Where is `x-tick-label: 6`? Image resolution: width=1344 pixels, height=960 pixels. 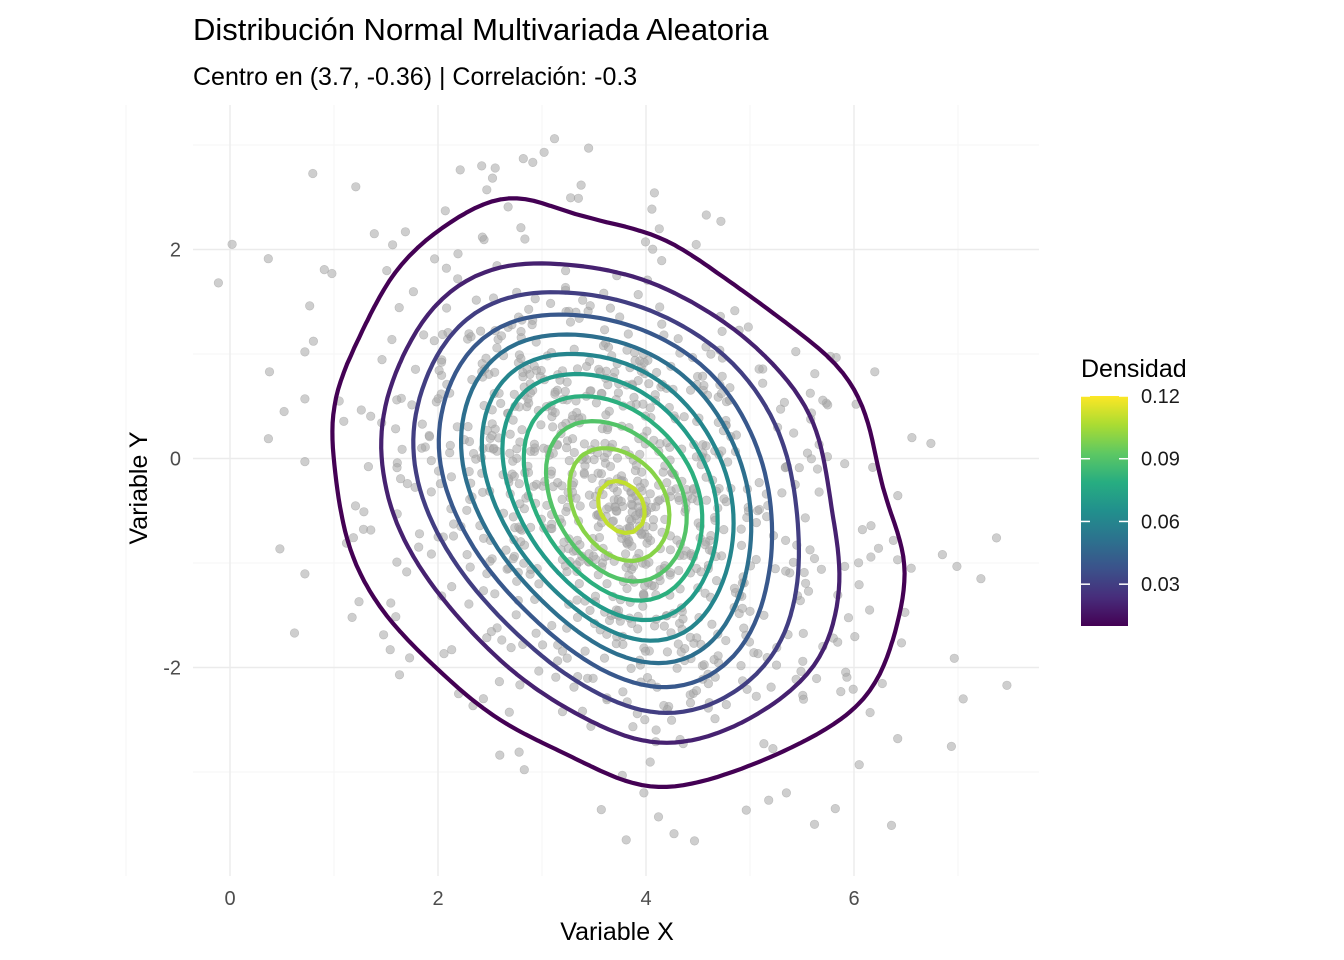
x-tick-label: 6 is located at coordinates (853, 899).